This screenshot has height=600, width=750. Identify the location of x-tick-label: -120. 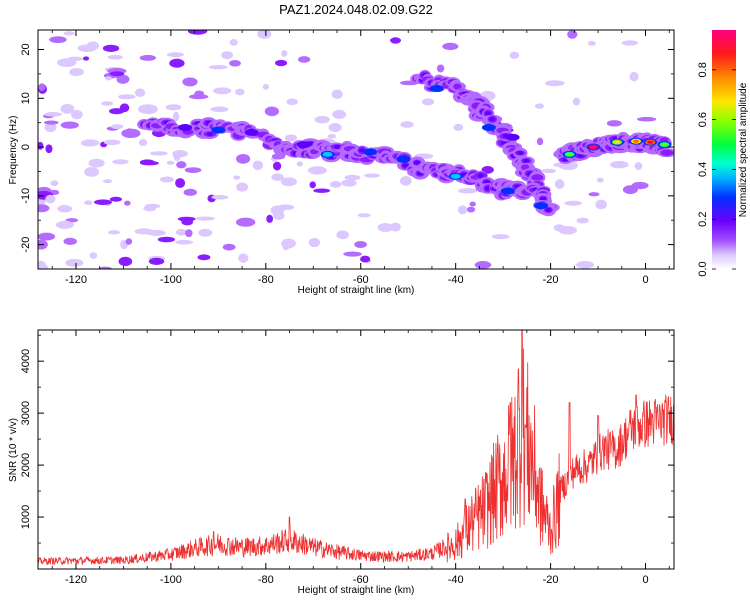
(76, 580).